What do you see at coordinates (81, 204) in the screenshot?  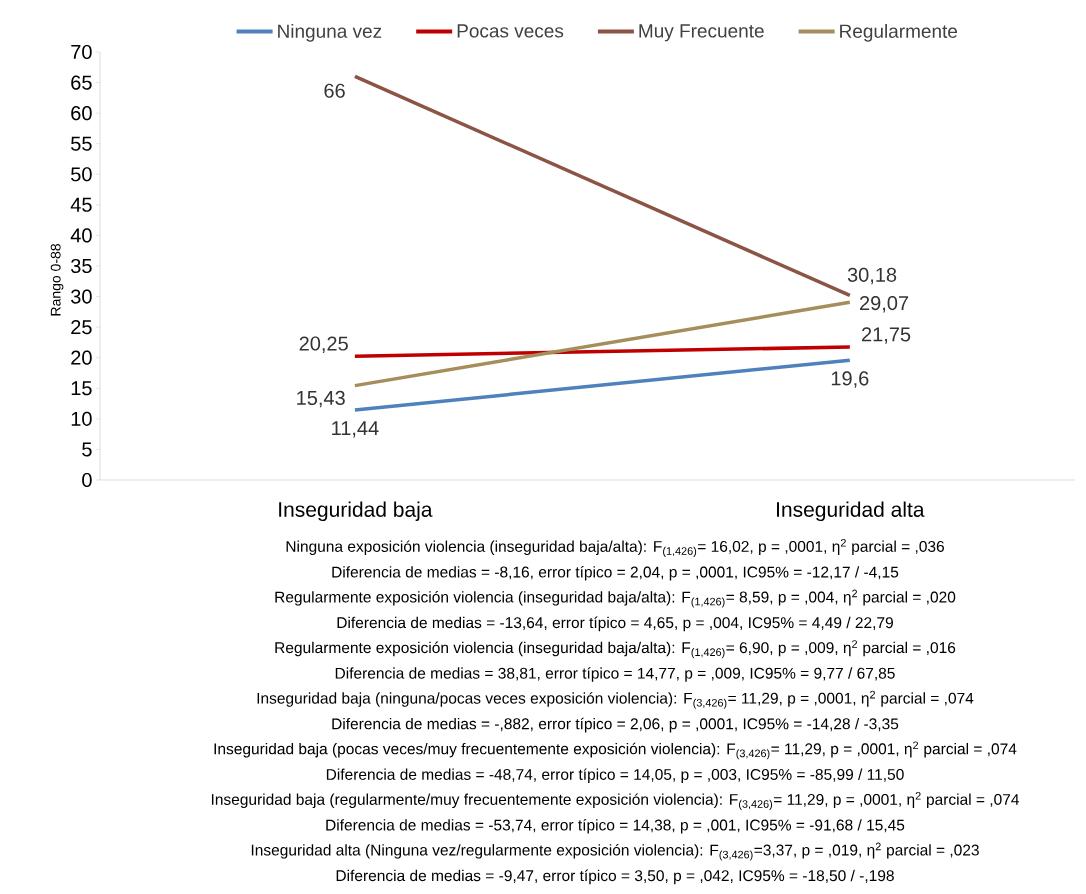 I see `y-tick-label: 45` at bounding box center [81, 204].